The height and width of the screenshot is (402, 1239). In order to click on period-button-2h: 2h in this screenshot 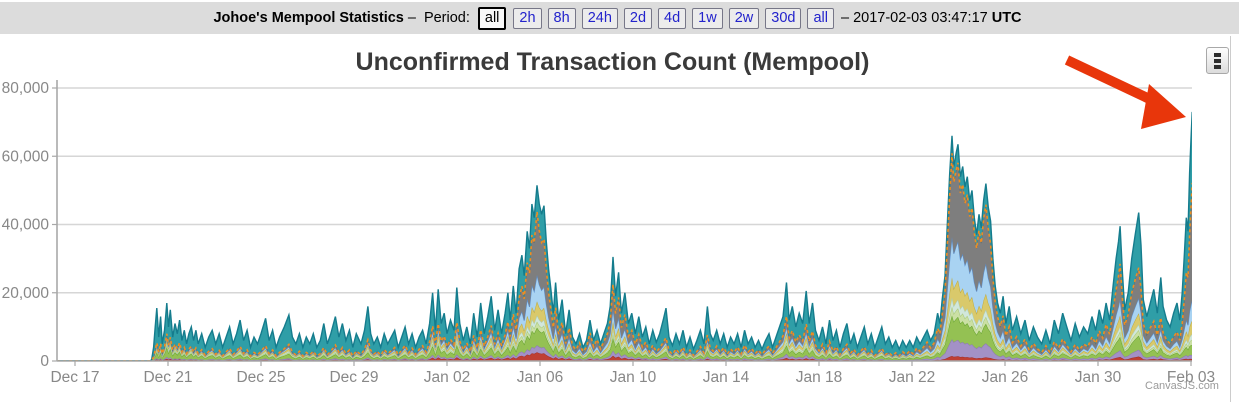, I will do `click(527, 18)`.